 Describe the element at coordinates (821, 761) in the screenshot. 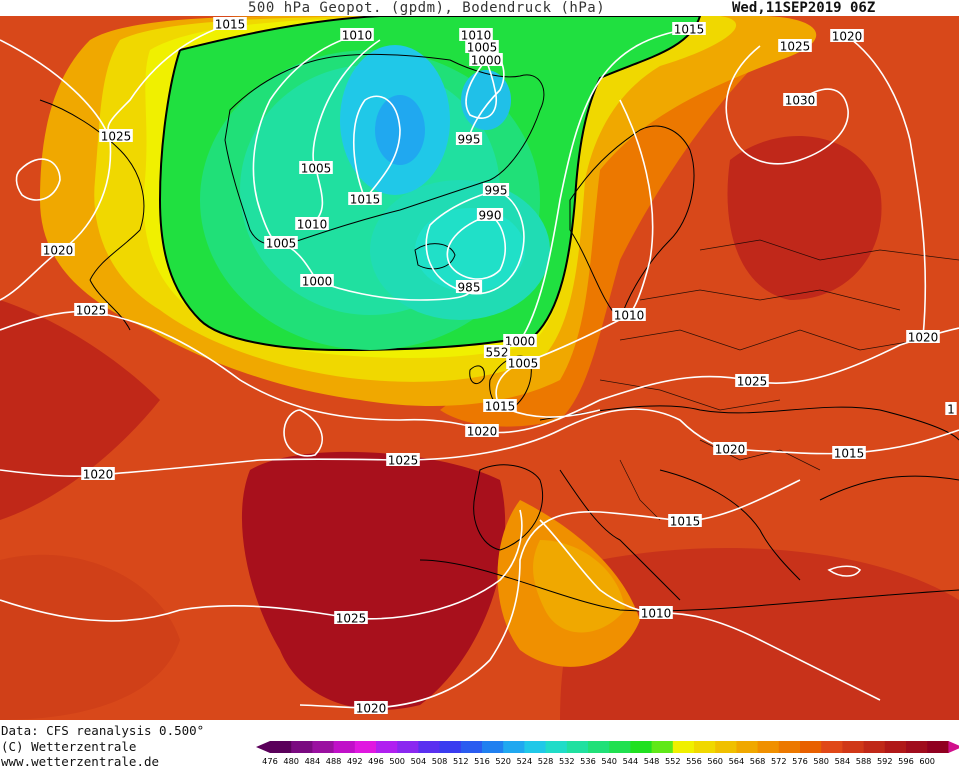

I see `colorbar-tick-label: 580` at that location.